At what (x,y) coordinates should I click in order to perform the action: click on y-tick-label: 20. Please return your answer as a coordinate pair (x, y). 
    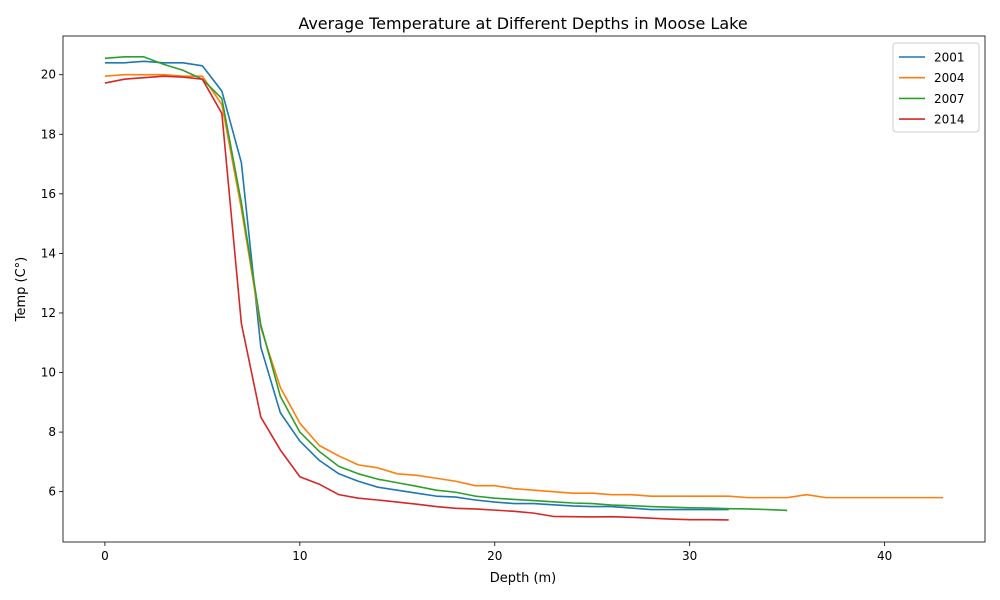
    Looking at the image, I should click on (48, 75).